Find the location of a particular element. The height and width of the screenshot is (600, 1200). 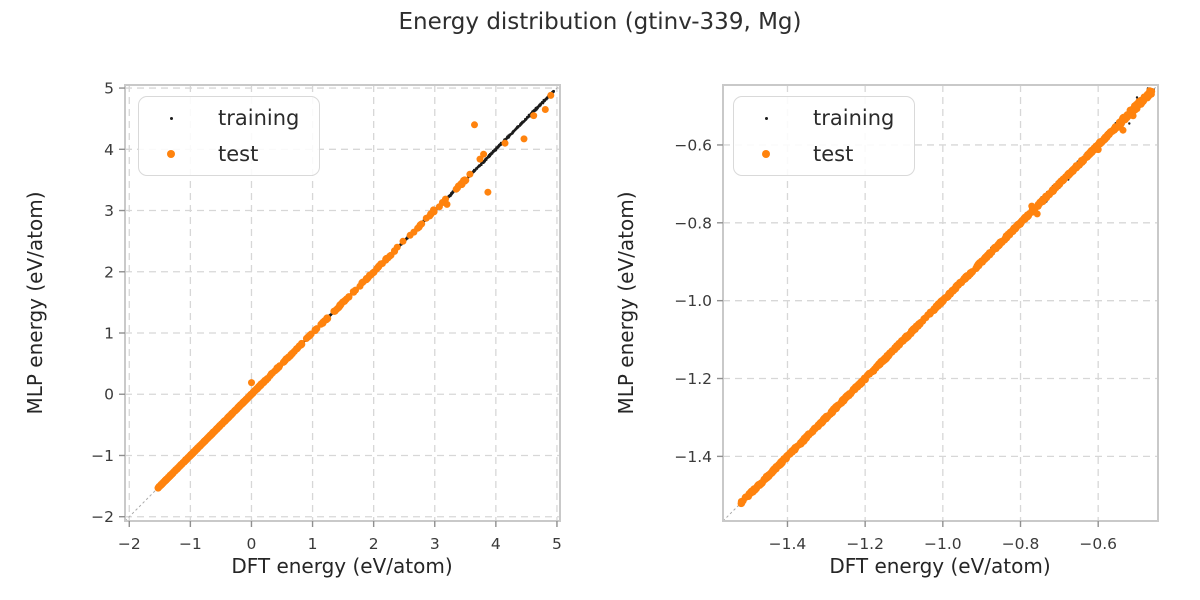

left-legend: training test is located at coordinates (229, 136).